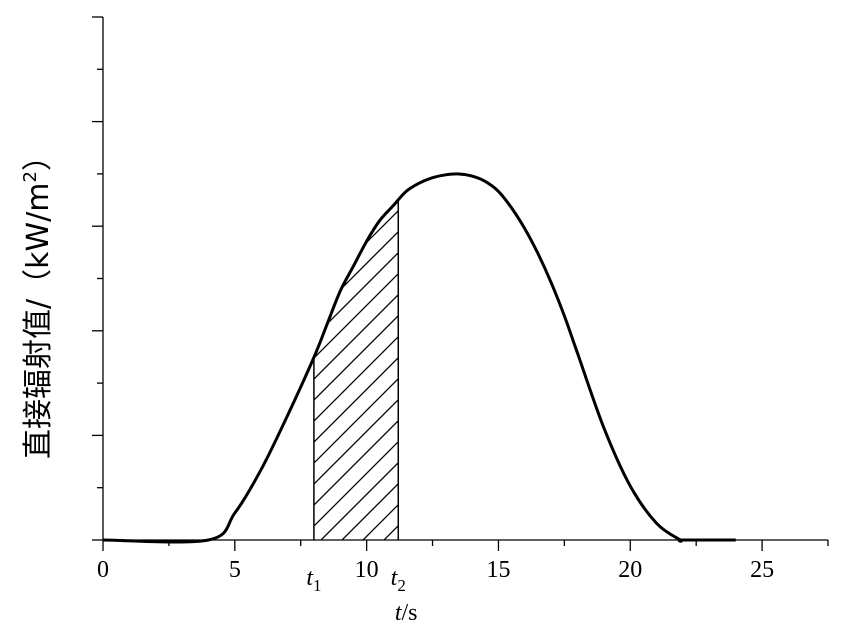  I want to click on x-tick-label: 25, so click(762, 570).